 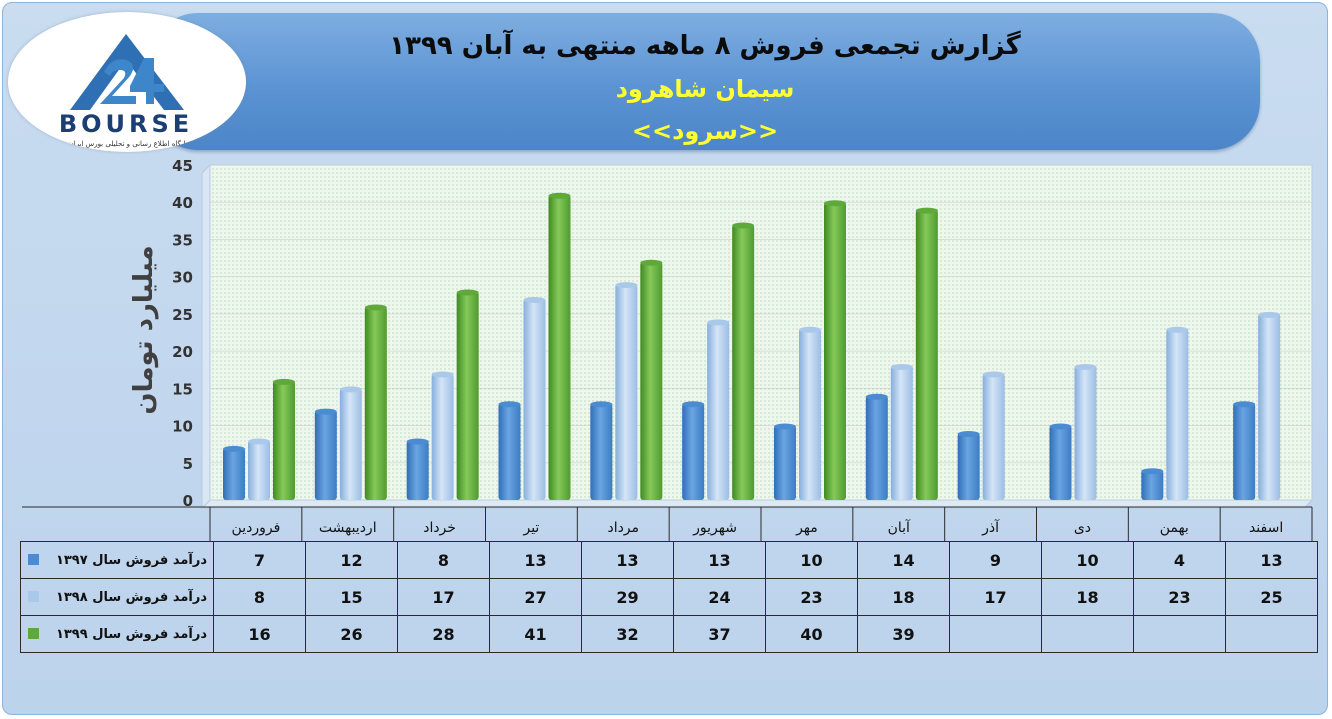 What do you see at coordinates (705, 131) in the screenshot?
I see `ticker-symbol: <<سرود>>` at bounding box center [705, 131].